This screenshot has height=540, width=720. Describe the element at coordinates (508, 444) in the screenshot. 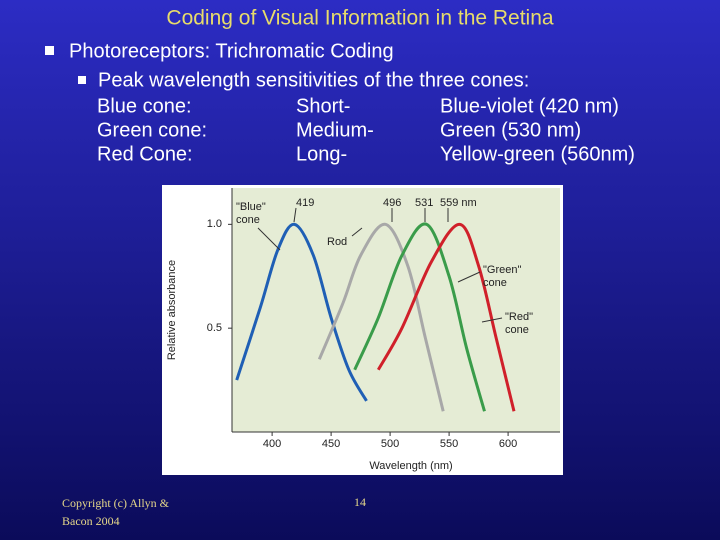

I see `x-tick-label: 600` at that location.